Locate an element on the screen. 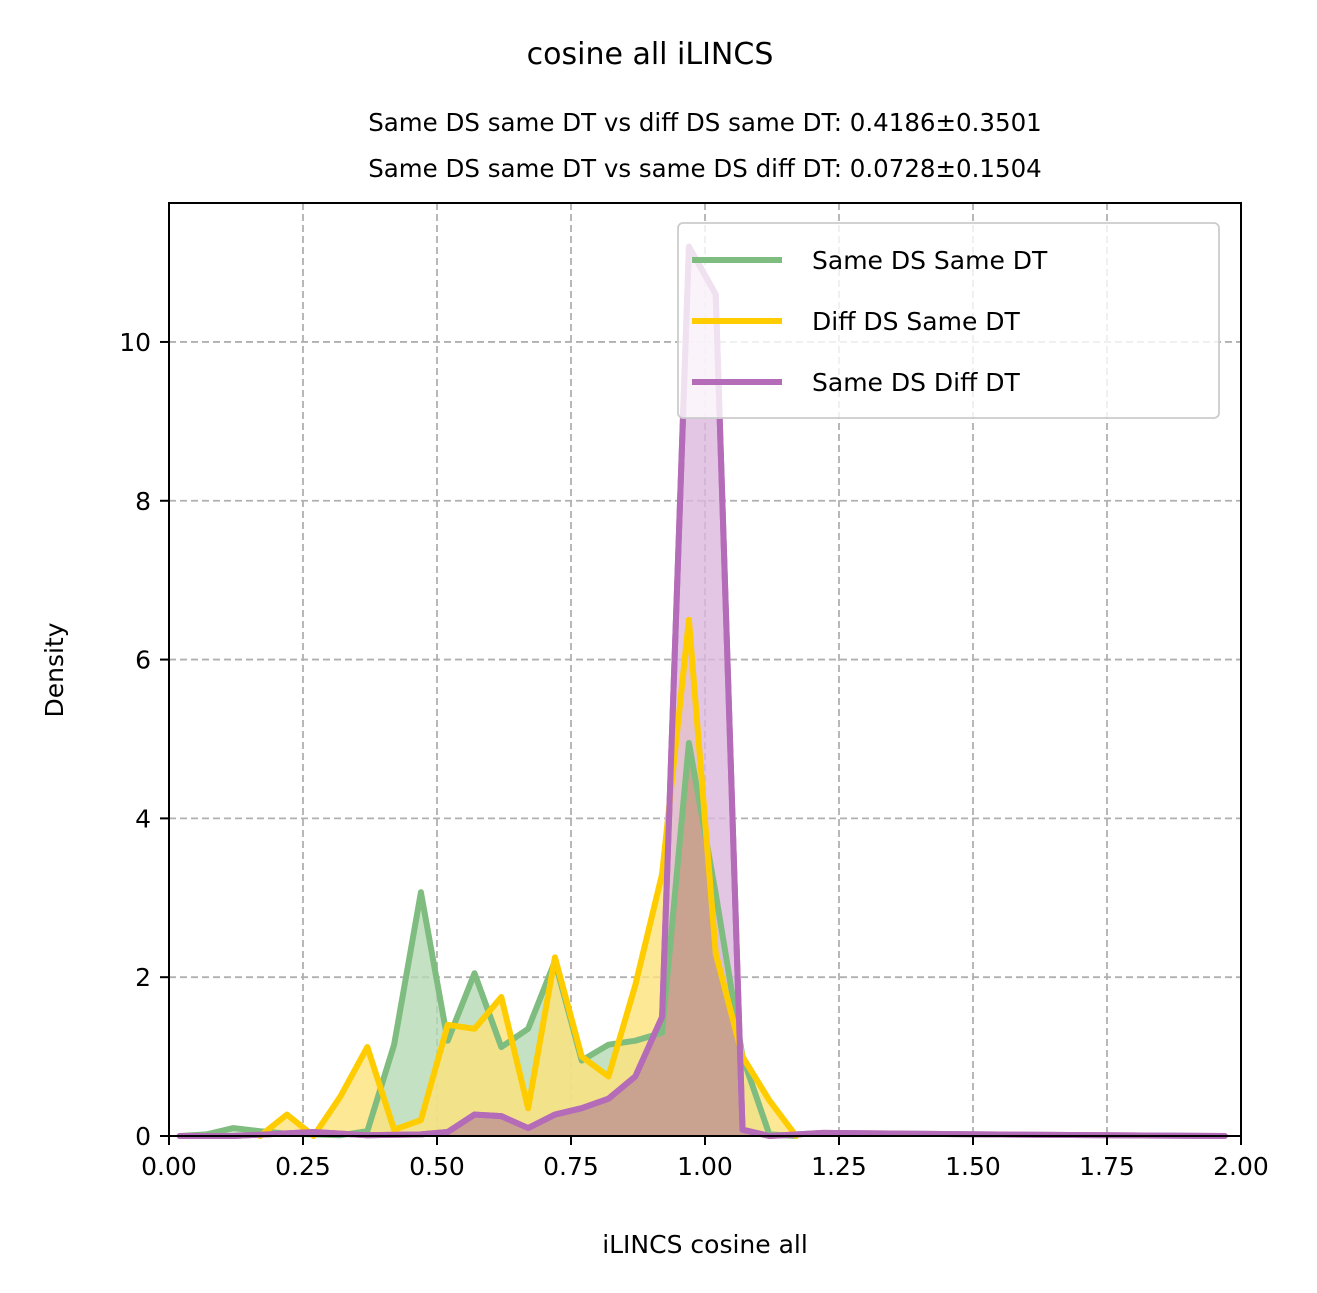  x-axis-label: iLINCS cosine all is located at coordinates (705, 1244).